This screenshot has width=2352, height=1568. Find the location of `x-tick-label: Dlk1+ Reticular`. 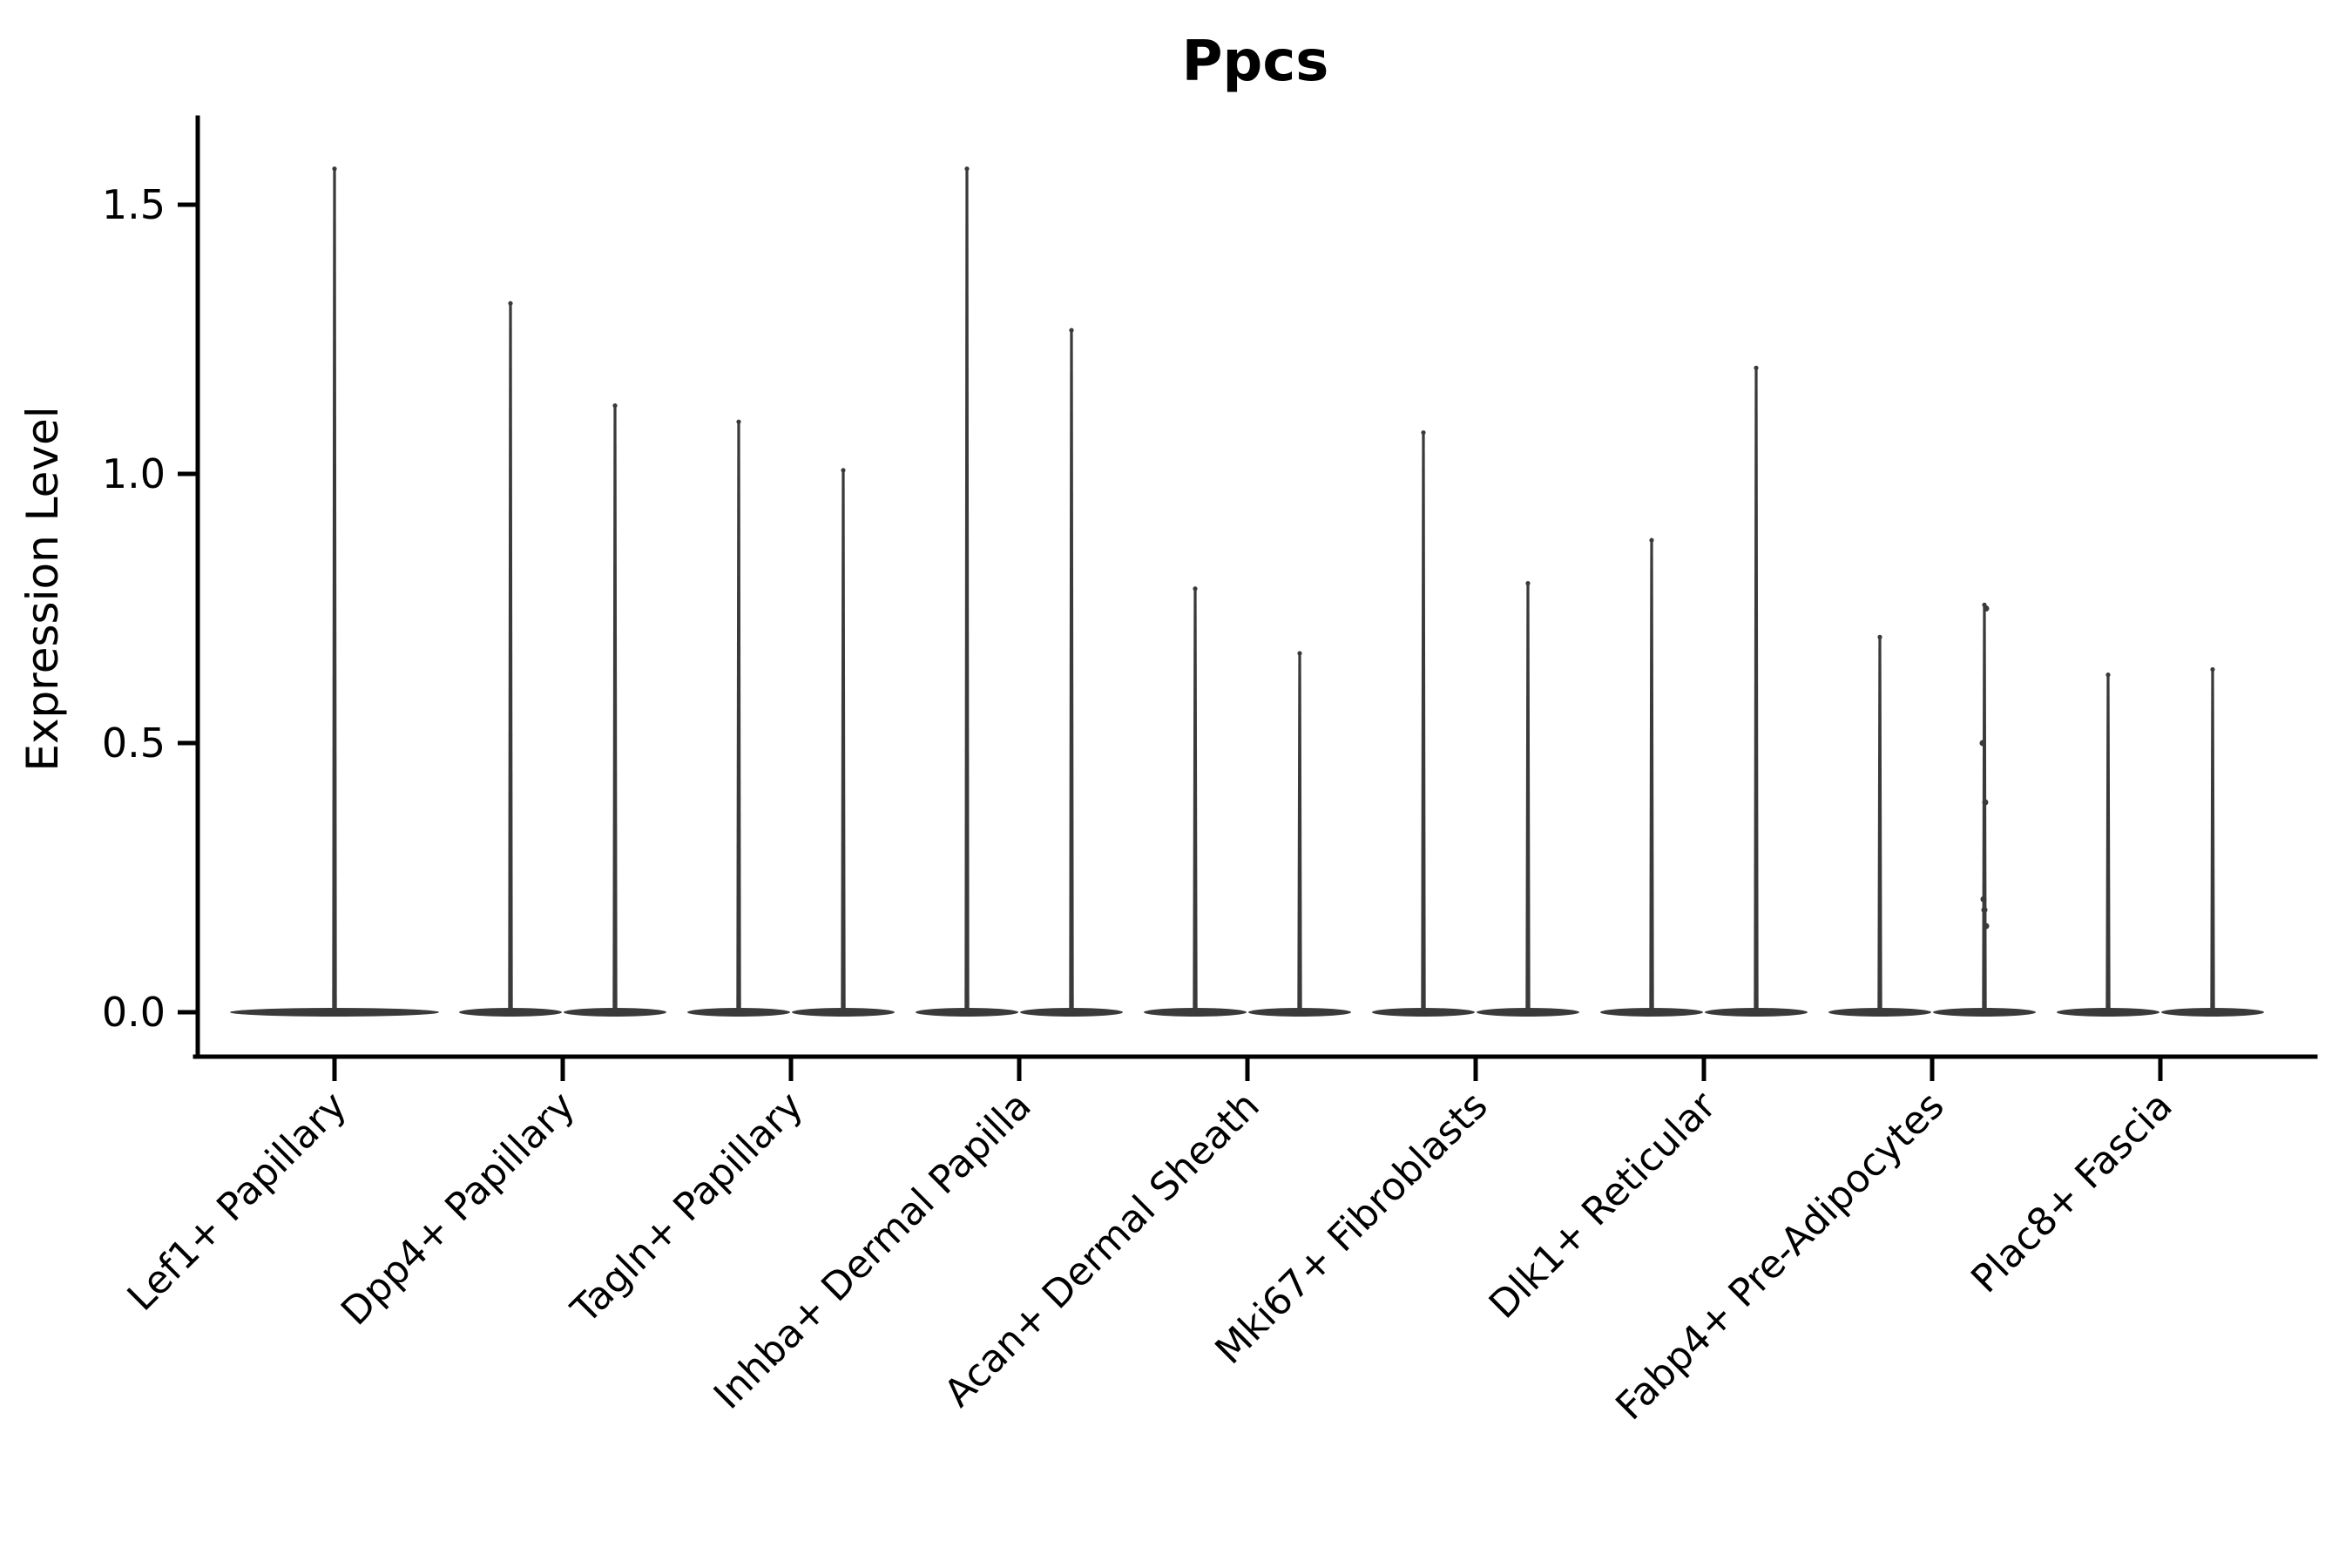

x-tick-label: Dlk1+ Reticular is located at coordinates (1604, 1205).